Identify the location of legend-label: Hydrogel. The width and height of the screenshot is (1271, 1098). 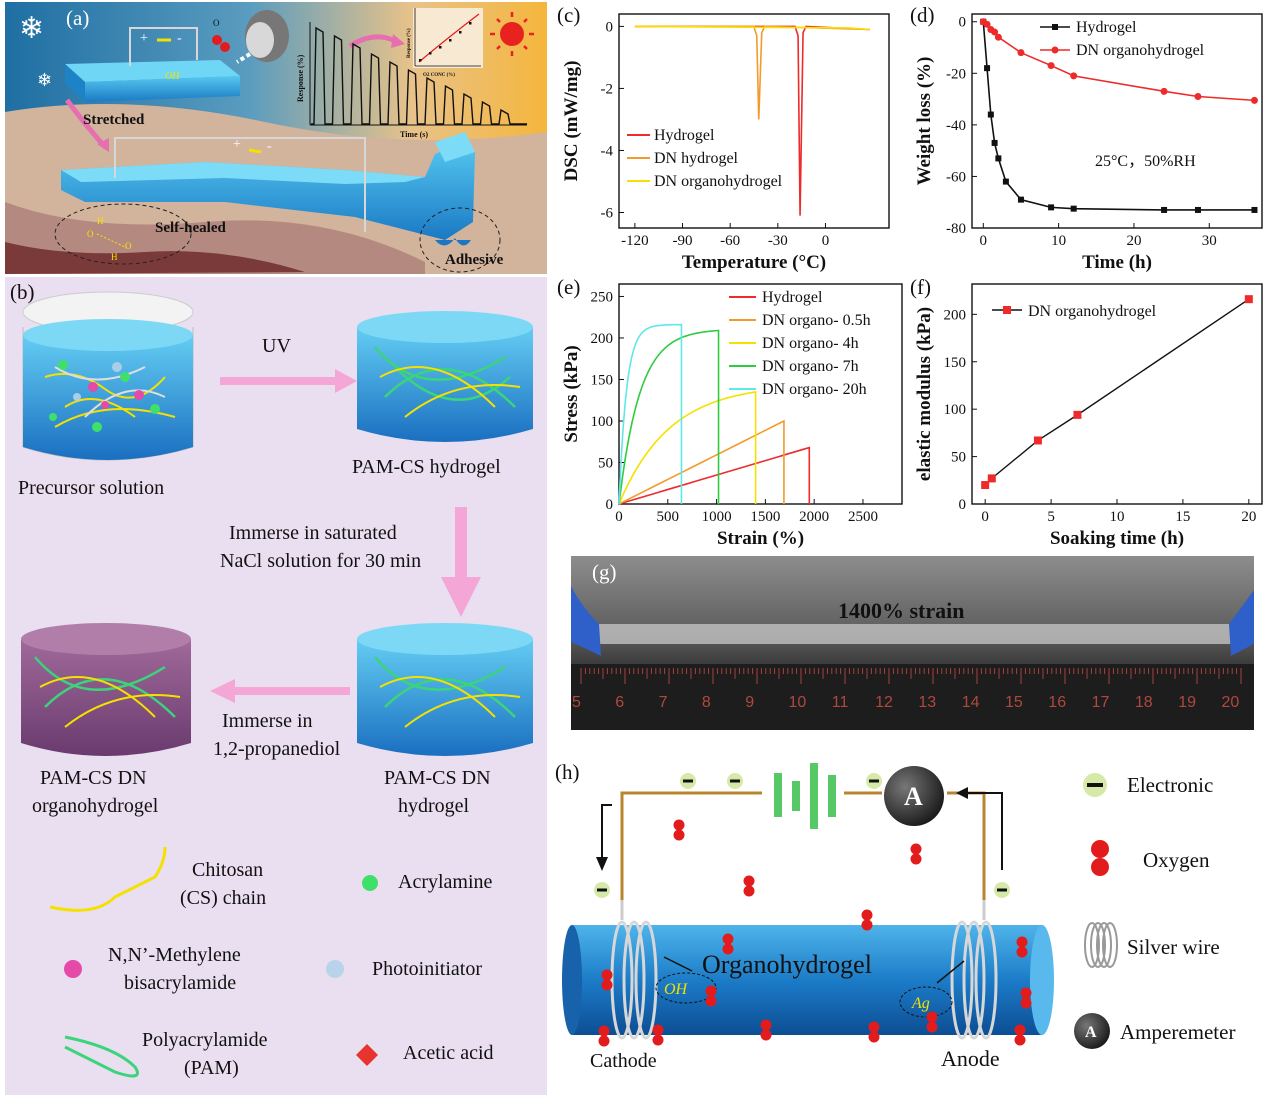
(684, 135).